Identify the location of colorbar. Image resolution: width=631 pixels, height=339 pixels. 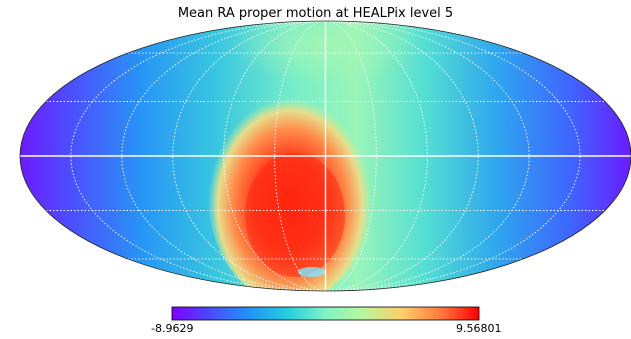
(325, 313).